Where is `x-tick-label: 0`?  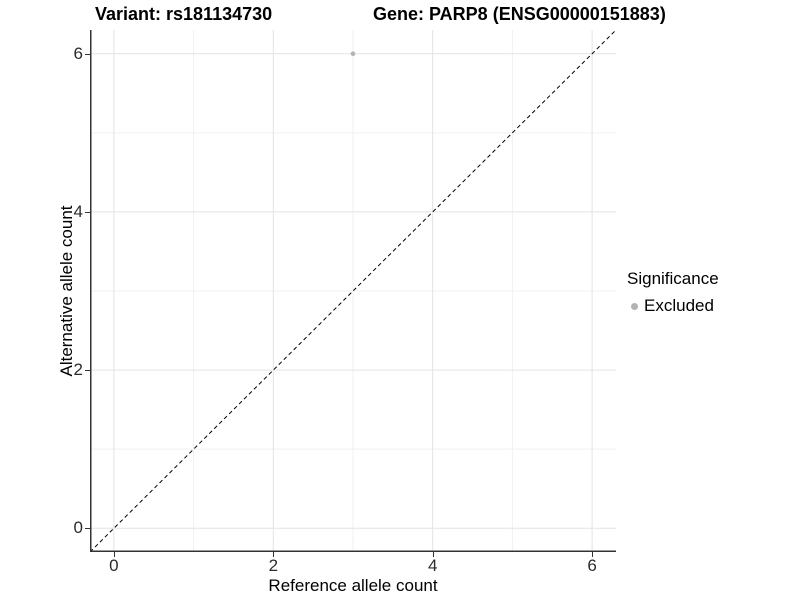 x-tick-label: 0 is located at coordinates (114, 565).